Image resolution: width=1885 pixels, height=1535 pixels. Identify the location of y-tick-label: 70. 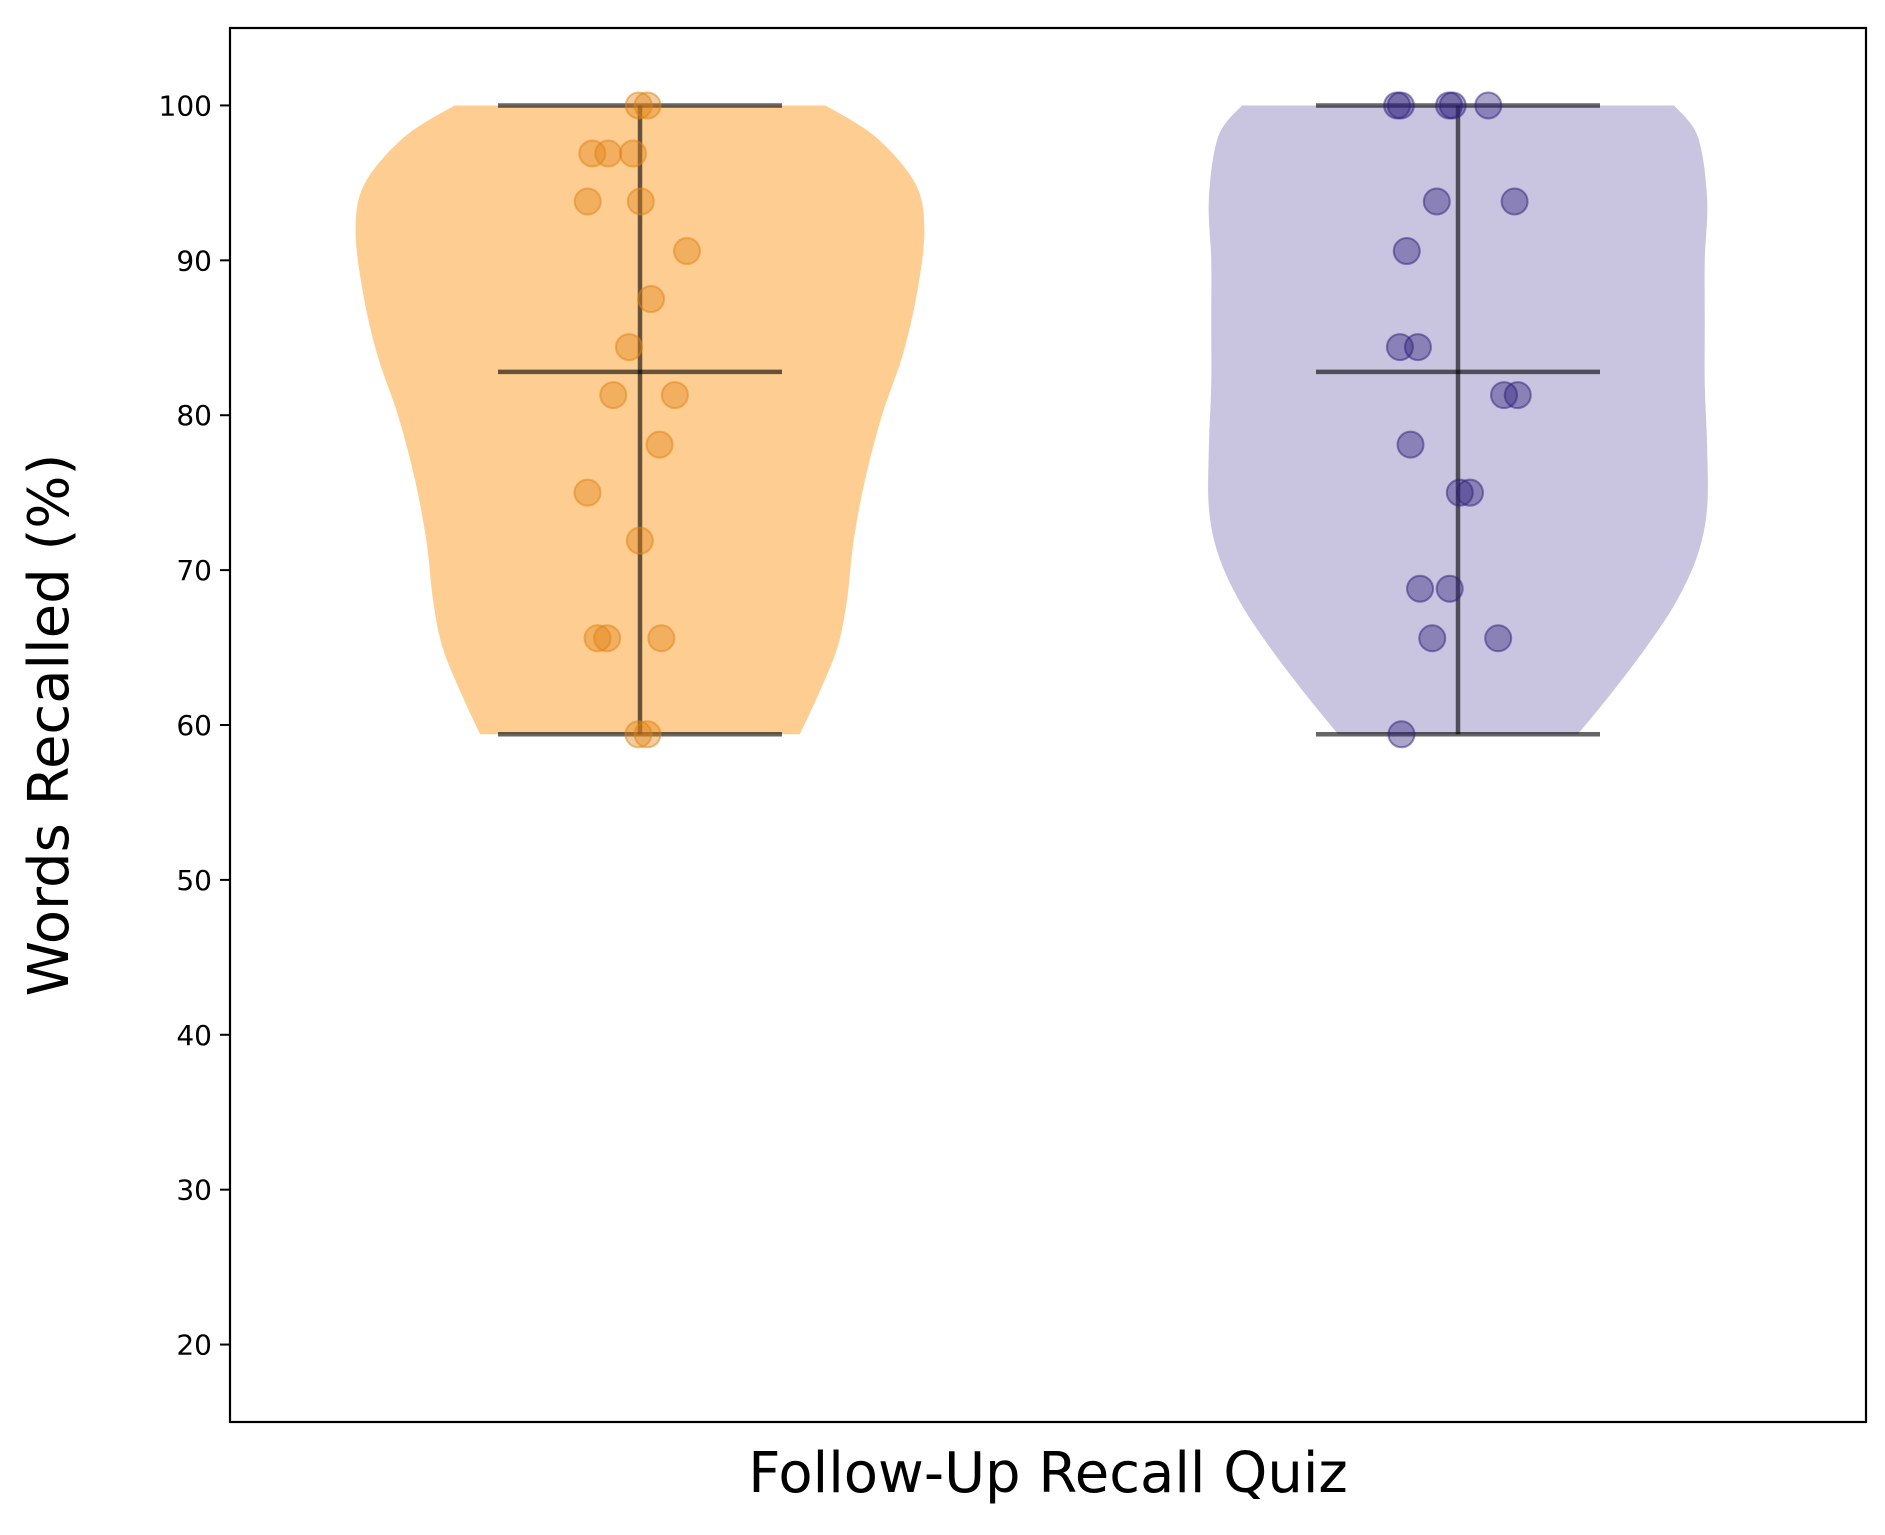
(194, 570).